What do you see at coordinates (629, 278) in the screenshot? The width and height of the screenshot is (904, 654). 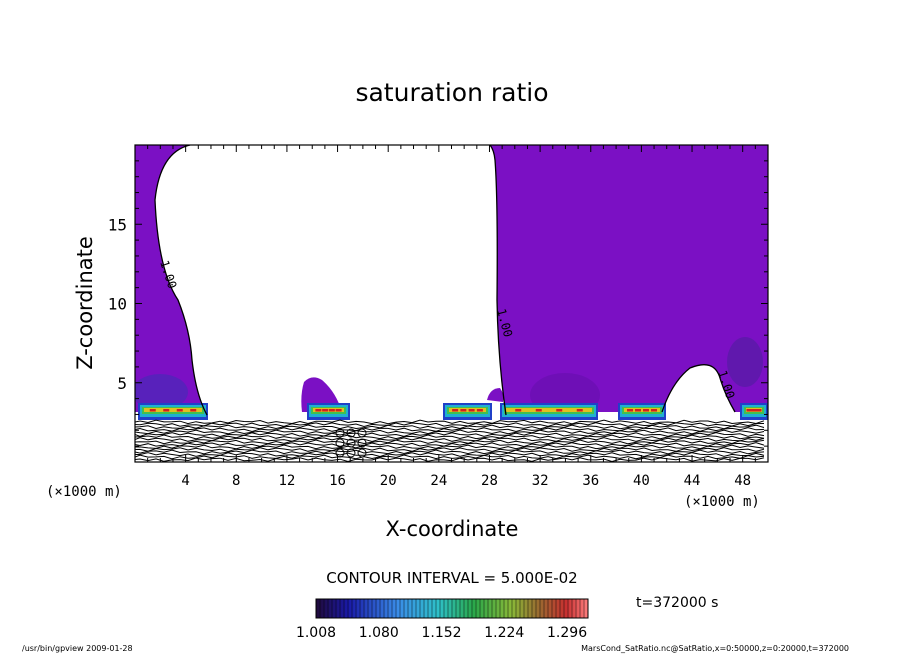 I see `fill-region-right` at bounding box center [629, 278].